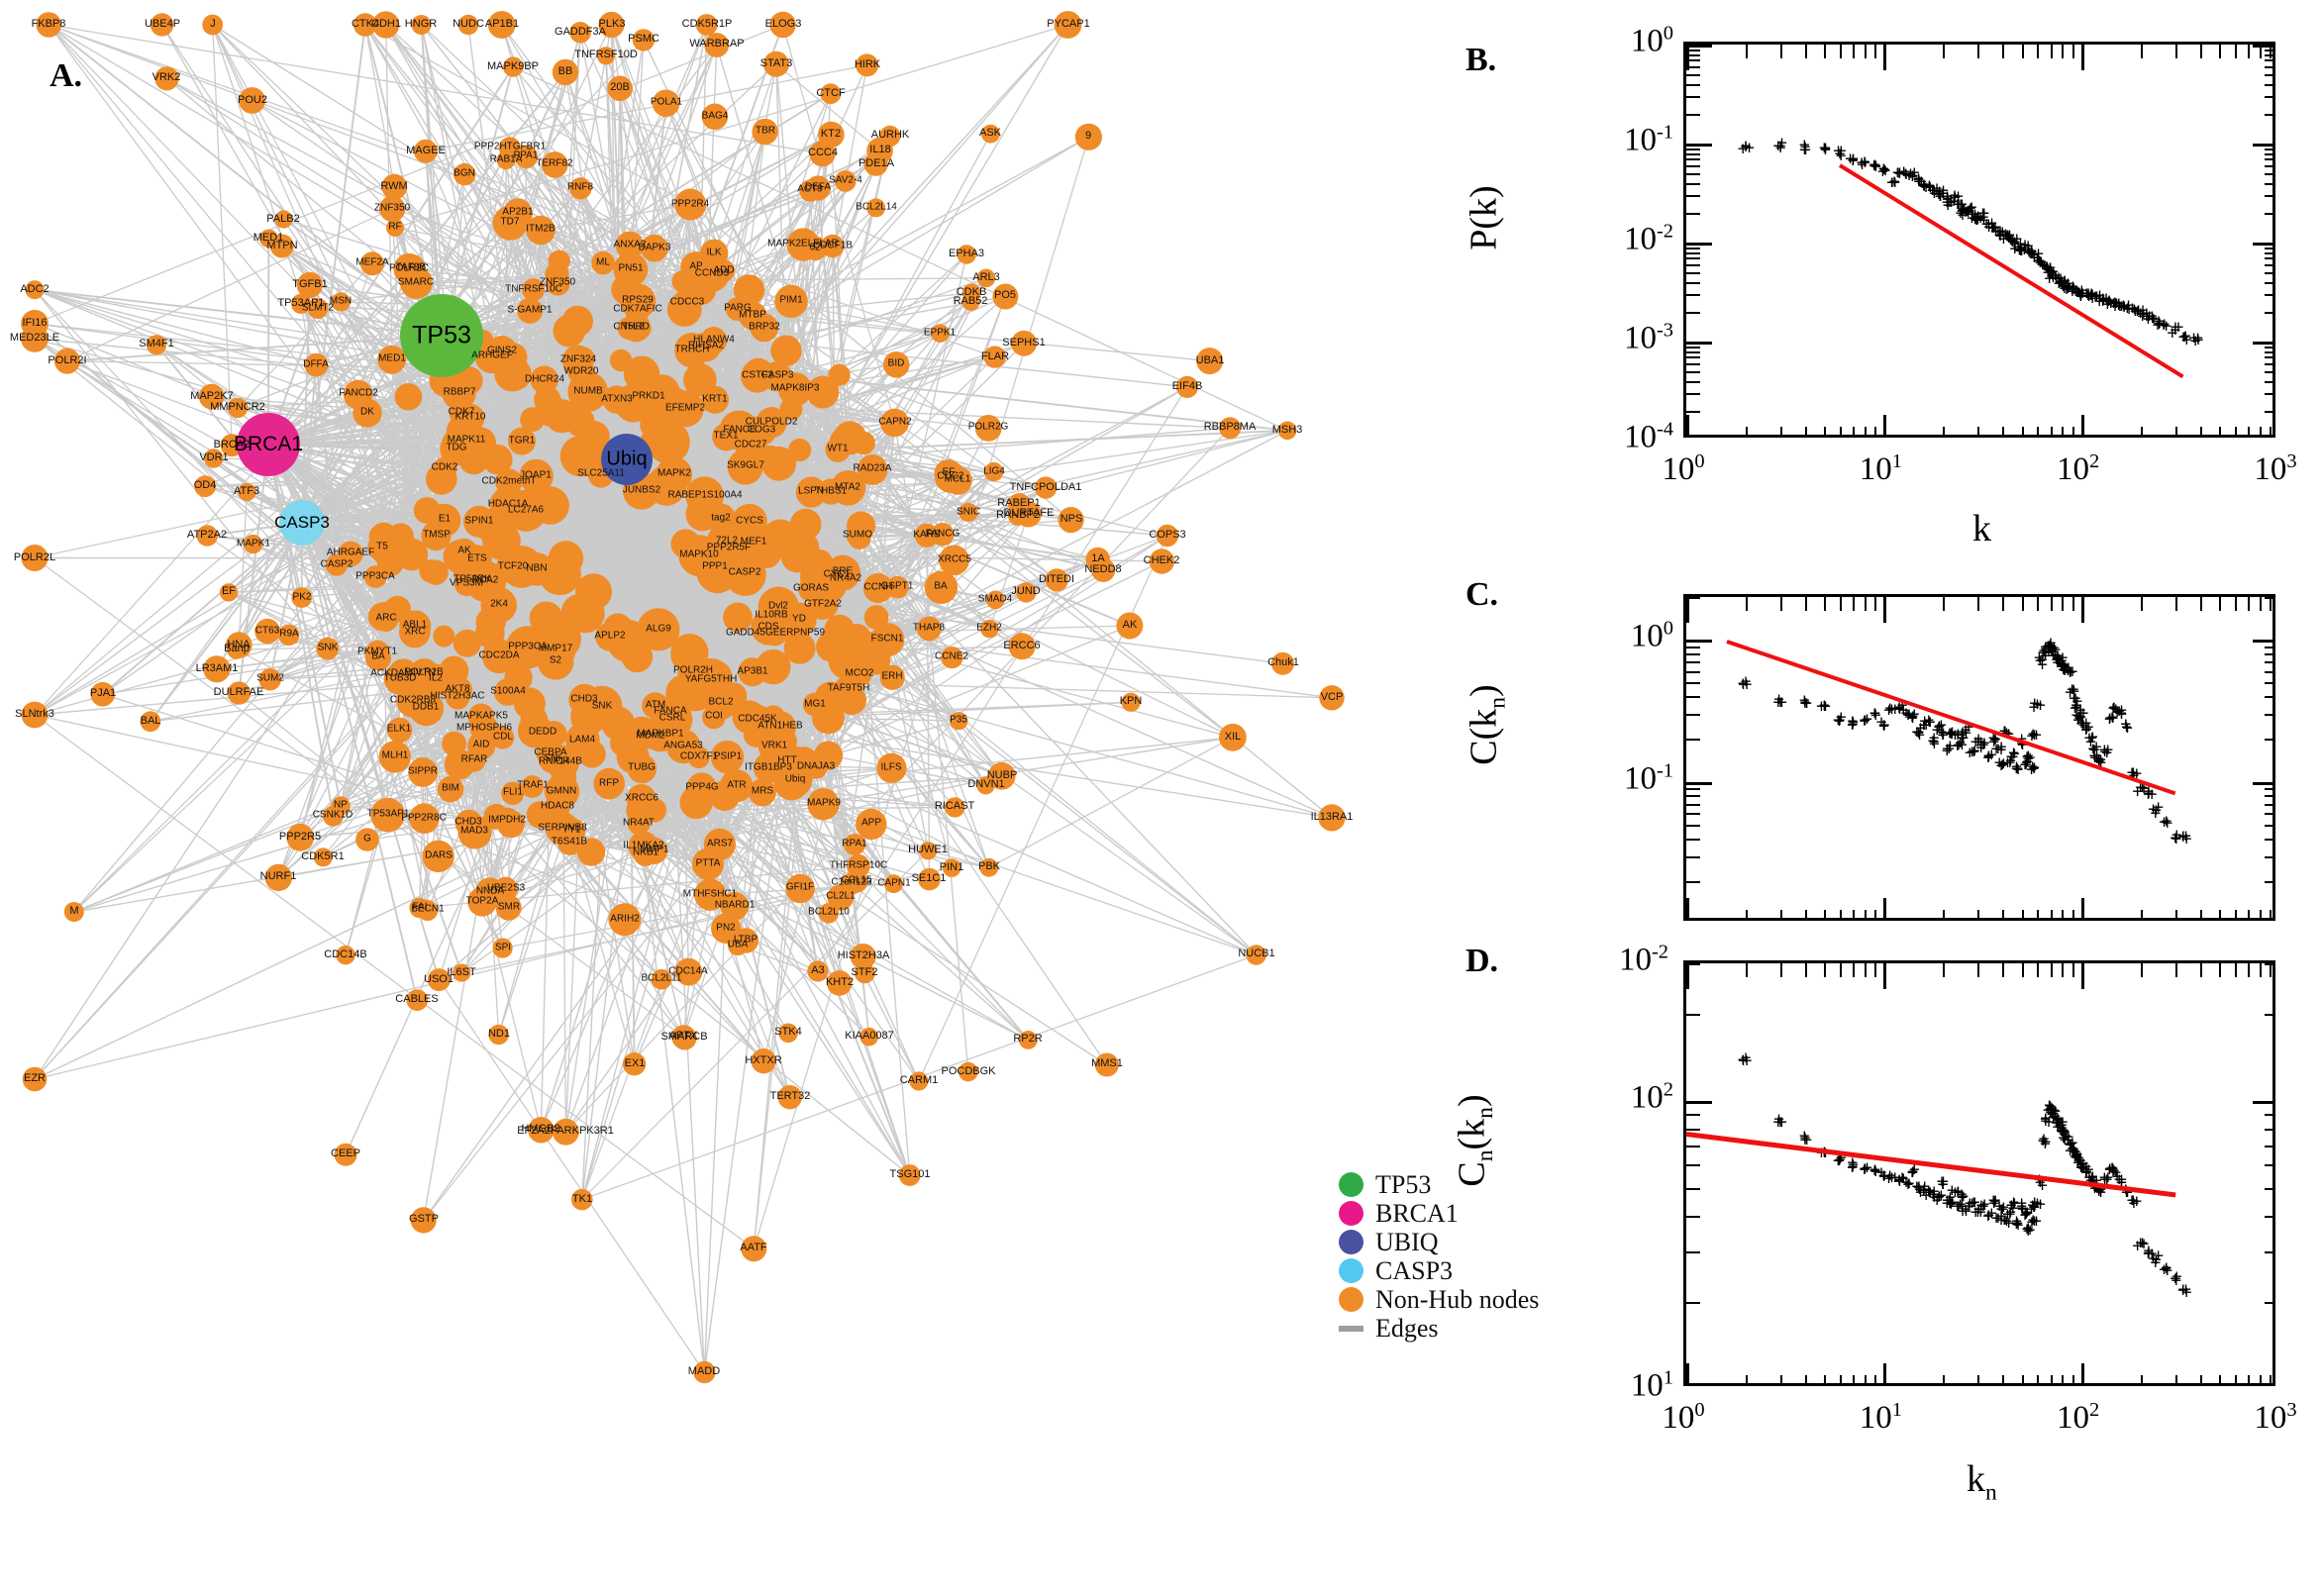 The width and height of the screenshot is (2323, 1596). What do you see at coordinates (268, 444) in the screenshot?
I see `hub-node-brca1` at bounding box center [268, 444].